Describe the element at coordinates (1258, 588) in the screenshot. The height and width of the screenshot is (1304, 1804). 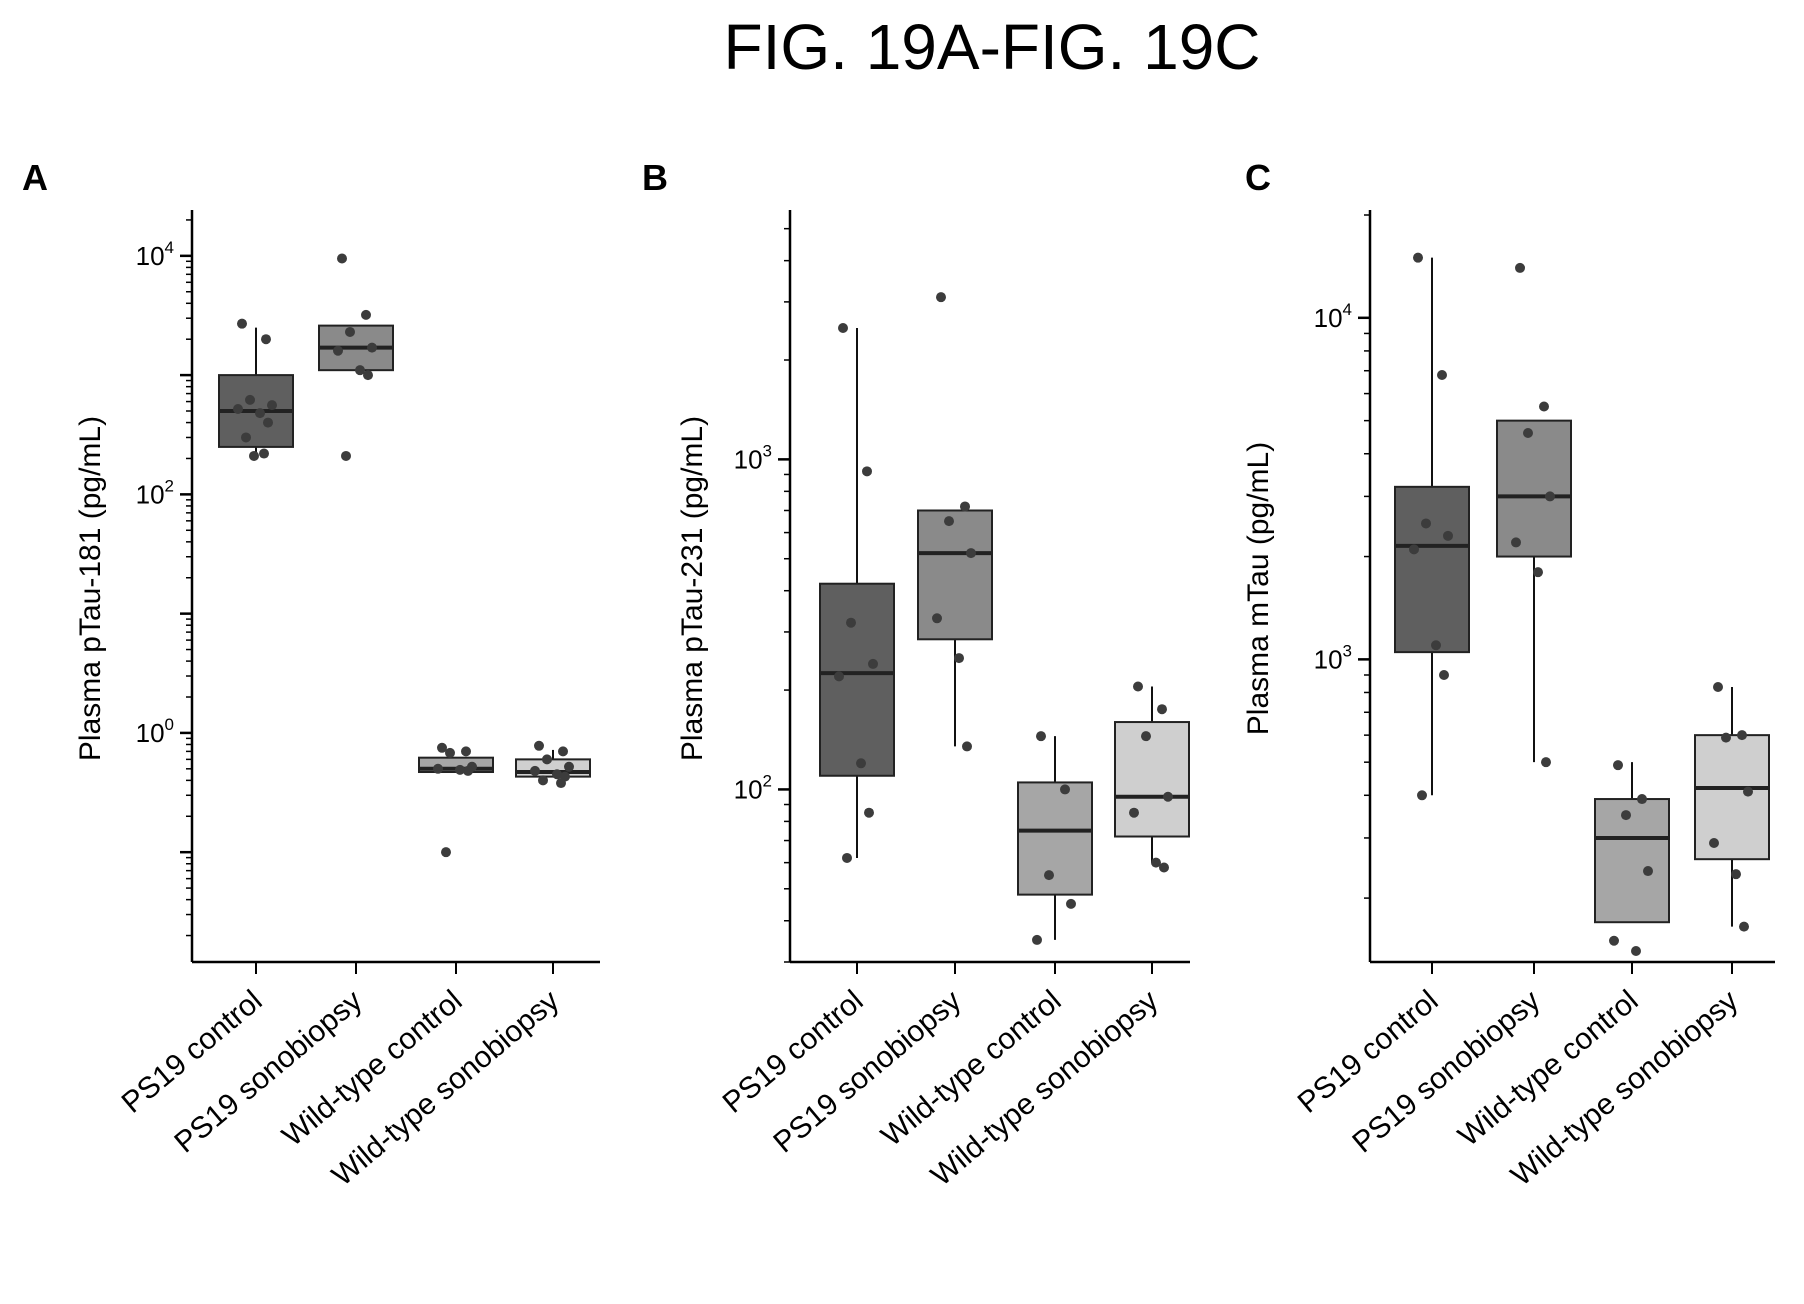
I see `y-axis-label: Plasma mTau (pg/mL)` at that location.